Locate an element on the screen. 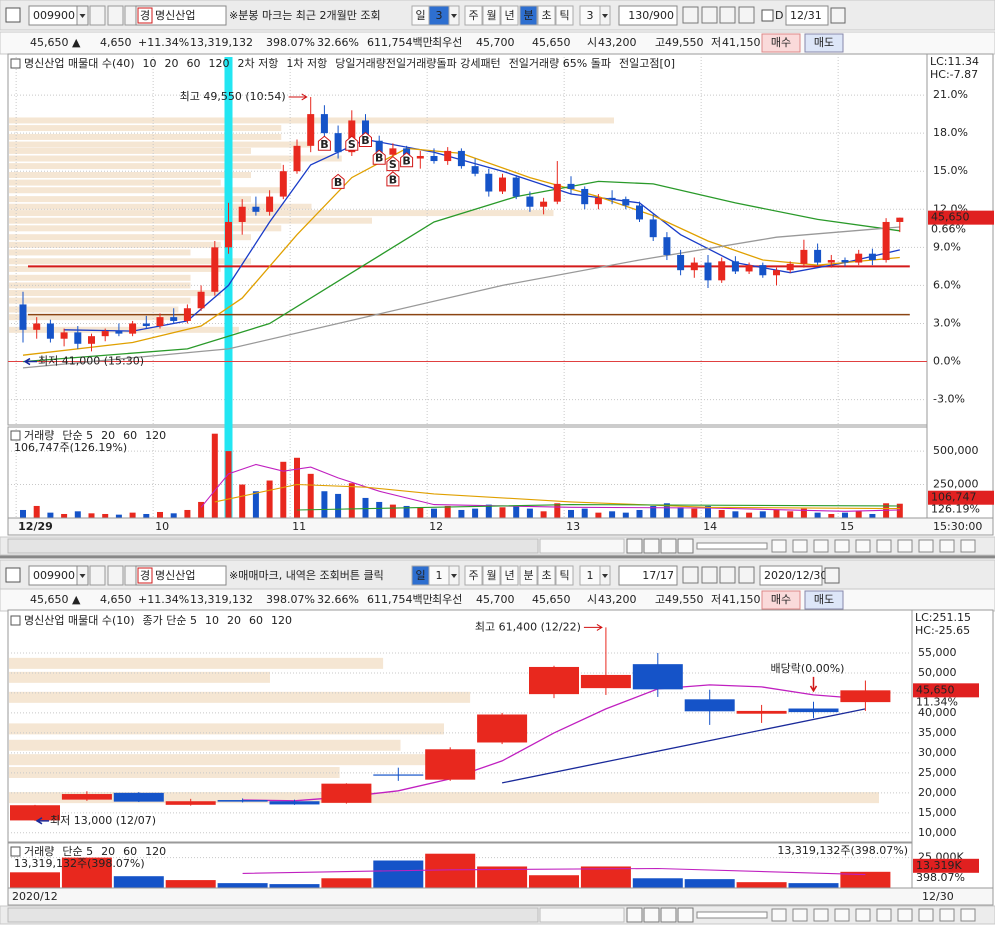  annotation-arrow is located at coordinates (42, 821).